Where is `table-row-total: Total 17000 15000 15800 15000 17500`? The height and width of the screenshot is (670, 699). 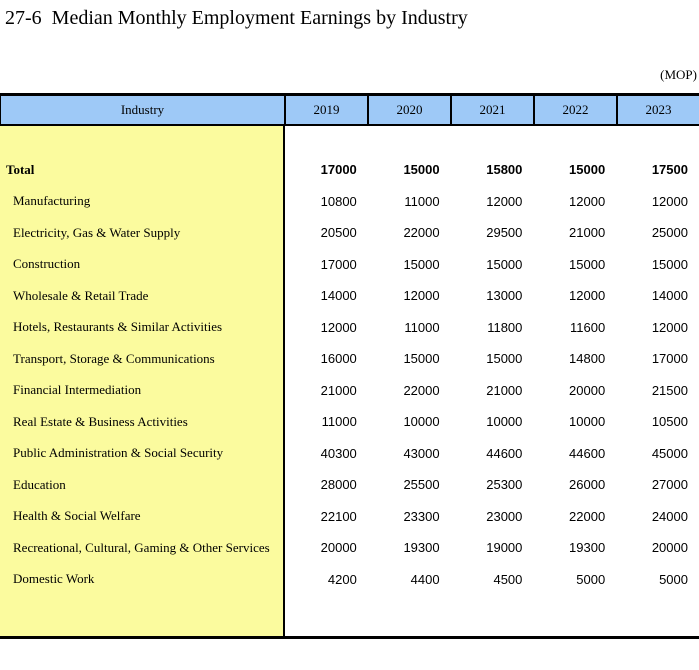 table-row-total: Total 17000 15000 15800 15000 17500 is located at coordinates (349, 170).